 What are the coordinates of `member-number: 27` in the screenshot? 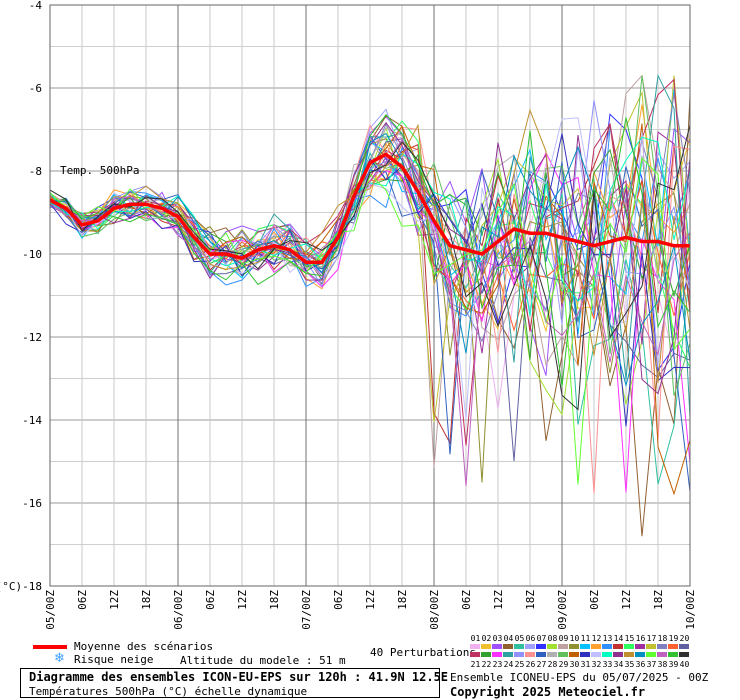 It's located at (541, 664).